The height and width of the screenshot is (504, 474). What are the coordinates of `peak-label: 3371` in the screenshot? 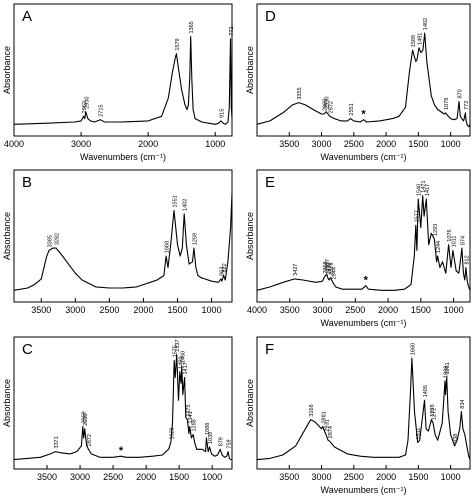 It's located at (57, 442).